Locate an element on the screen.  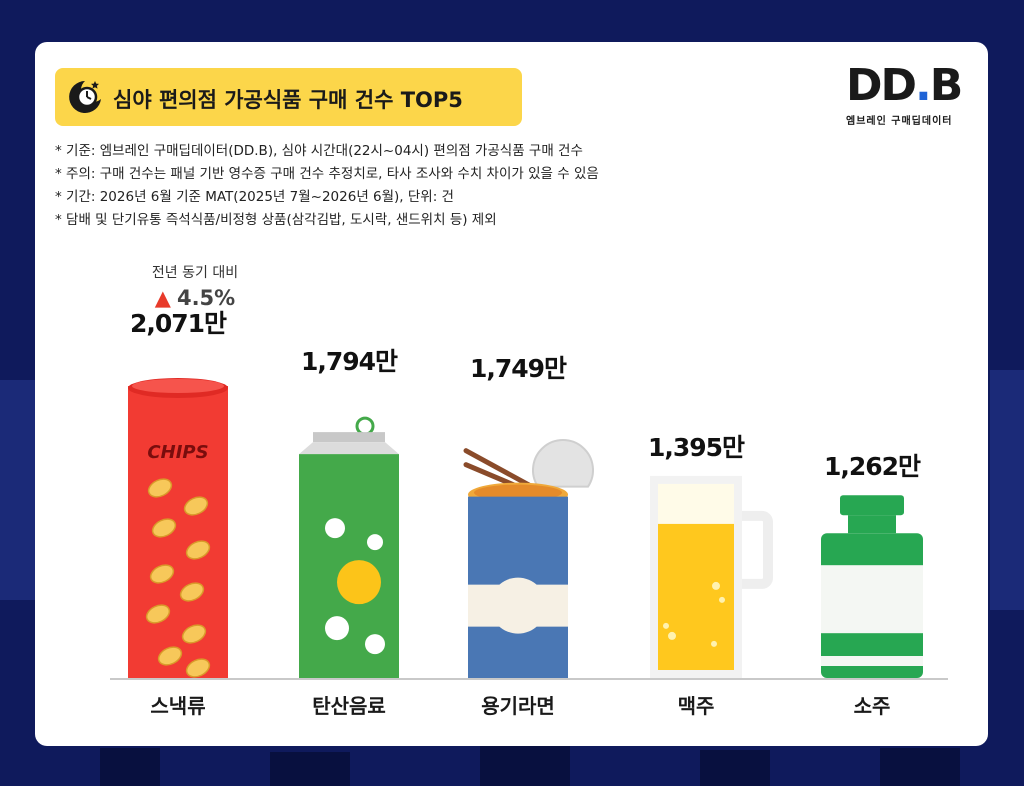
mug-handle is located at coordinates (757, 549).